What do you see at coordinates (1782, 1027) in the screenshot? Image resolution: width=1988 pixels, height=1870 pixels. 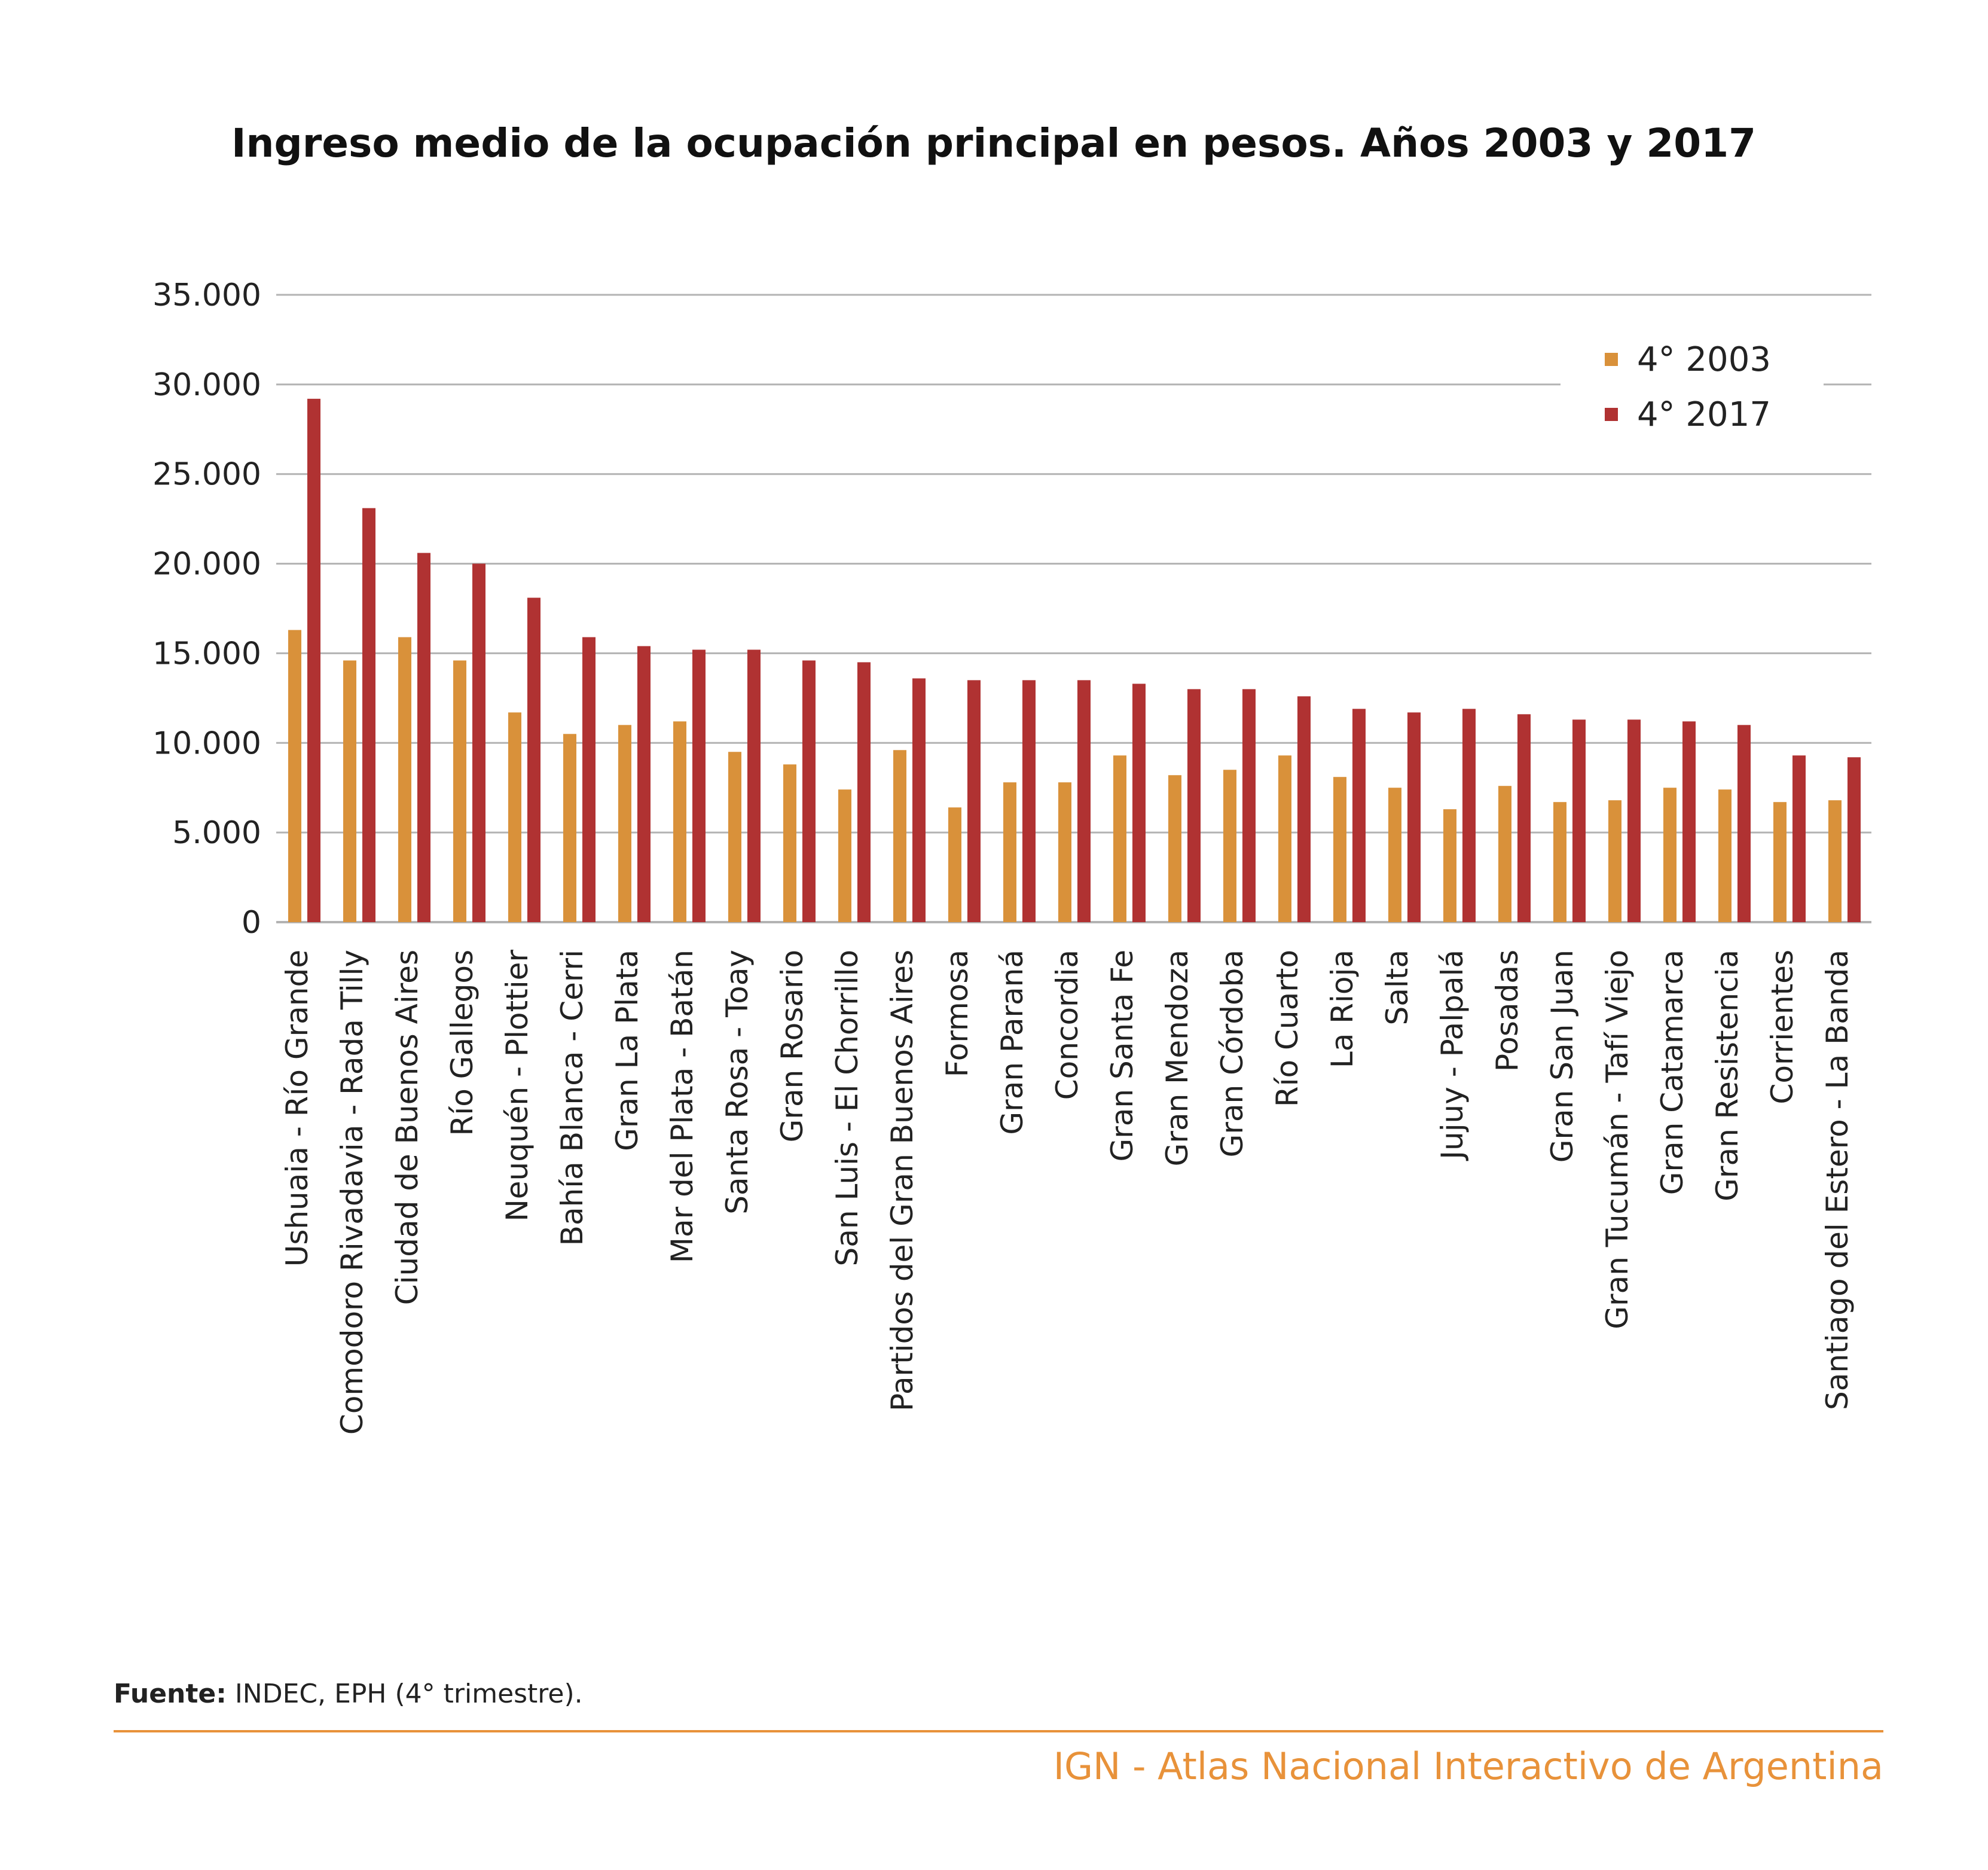 I see `x-category-label: Corrientes` at bounding box center [1782, 1027].